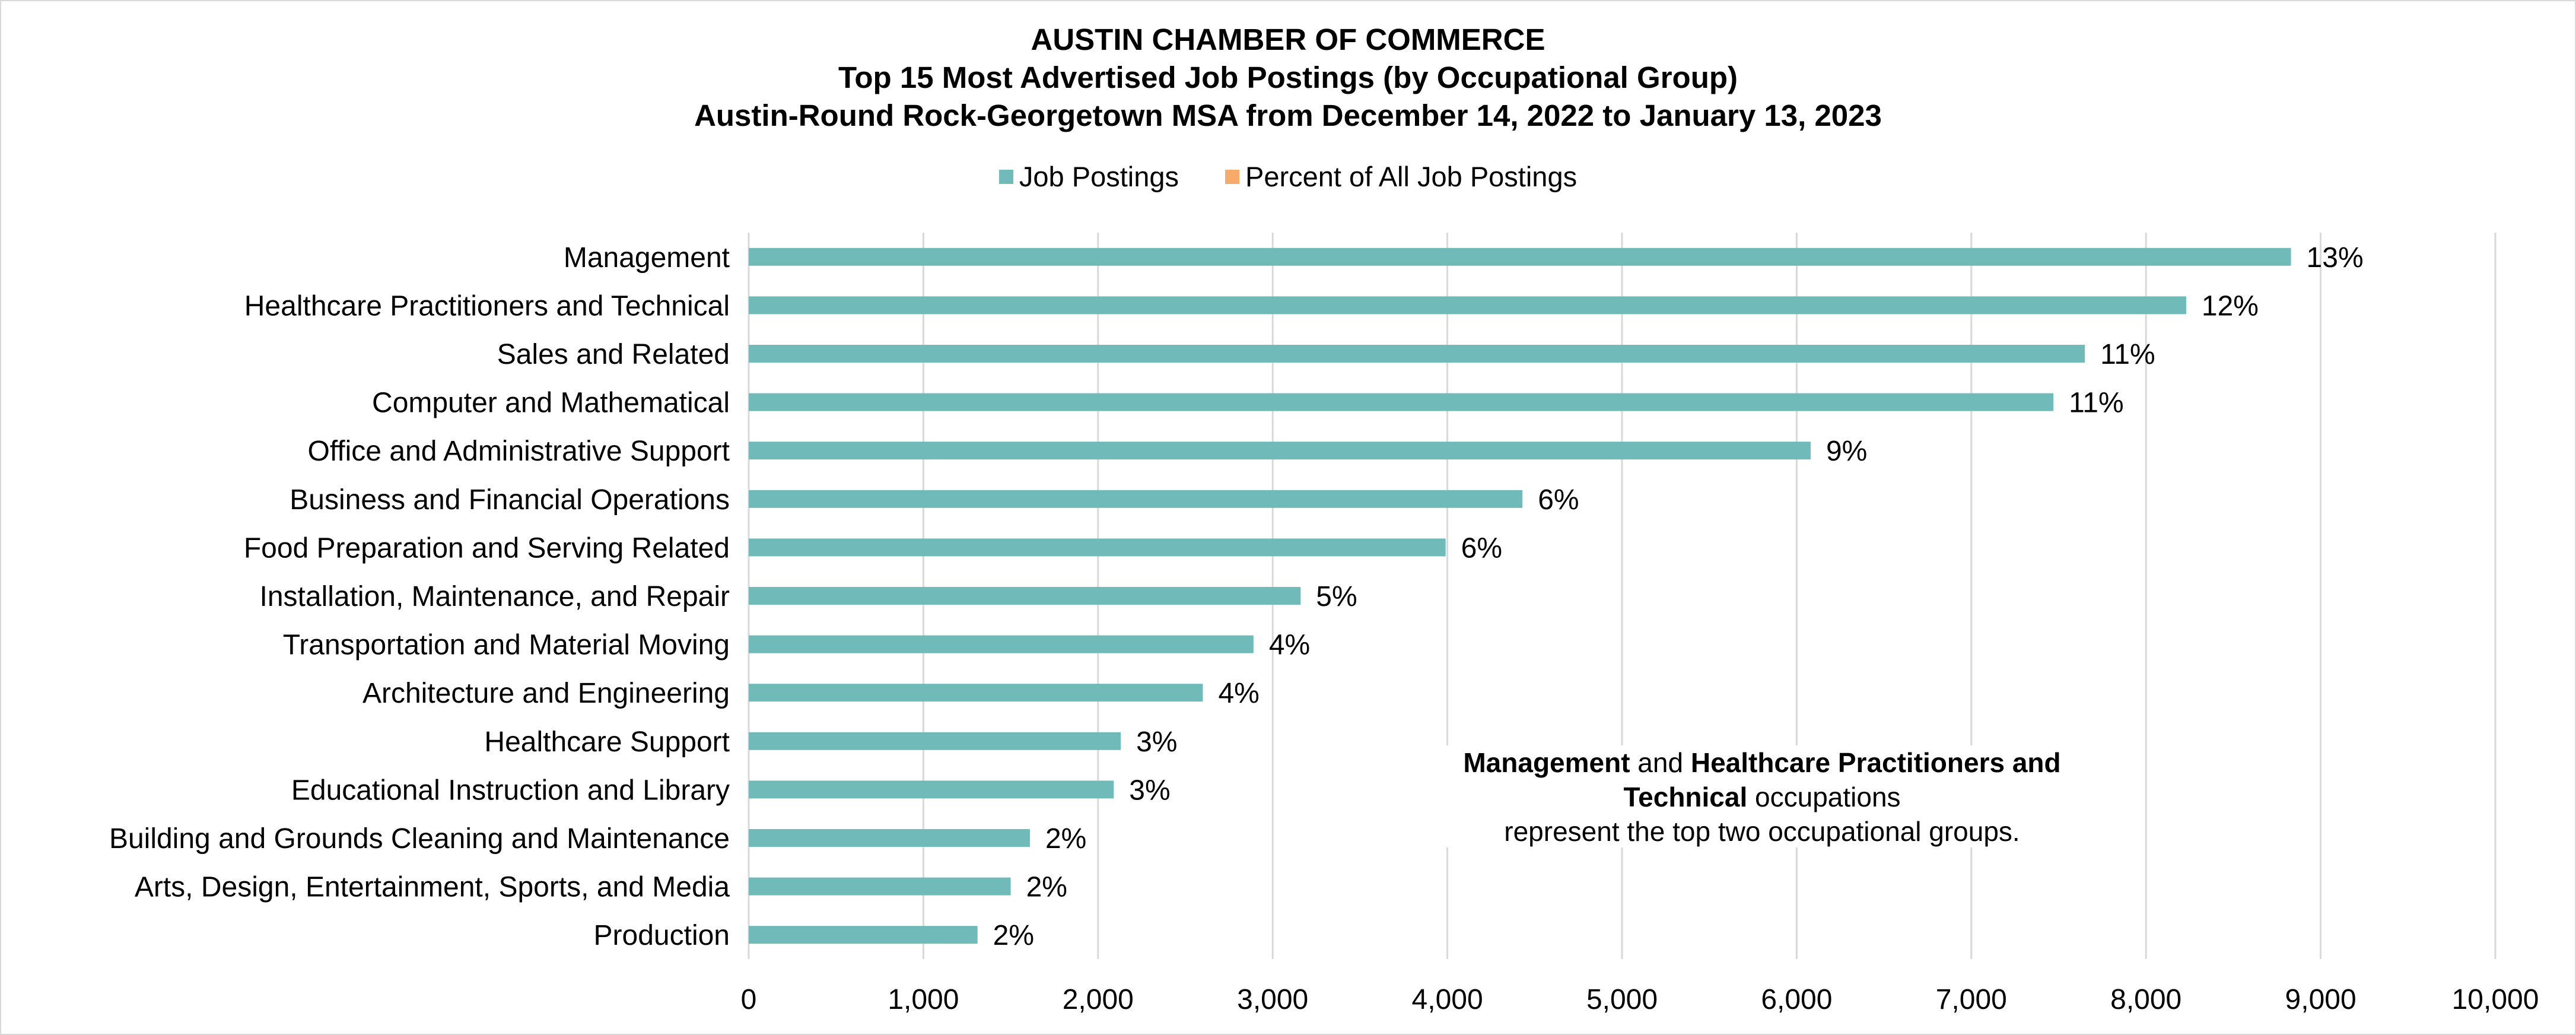 Image resolution: width=2576 pixels, height=1035 pixels. What do you see at coordinates (495, 596) in the screenshot?
I see `y-category-label: Installation, Maintenance, and Repair` at bounding box center [495, 596].